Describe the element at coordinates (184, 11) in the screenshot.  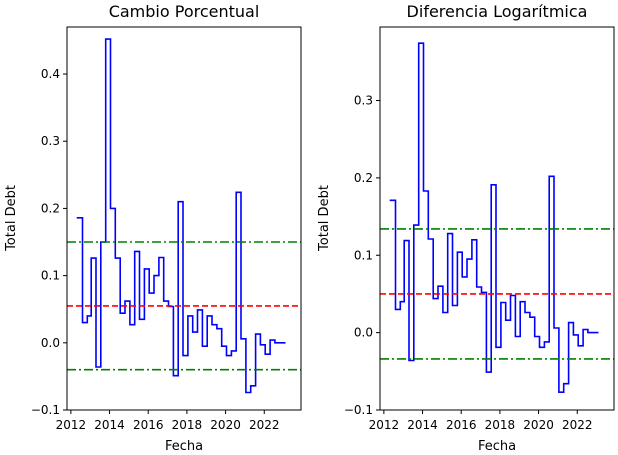
I see `chart-title: Cambio Porcentual` at that location.